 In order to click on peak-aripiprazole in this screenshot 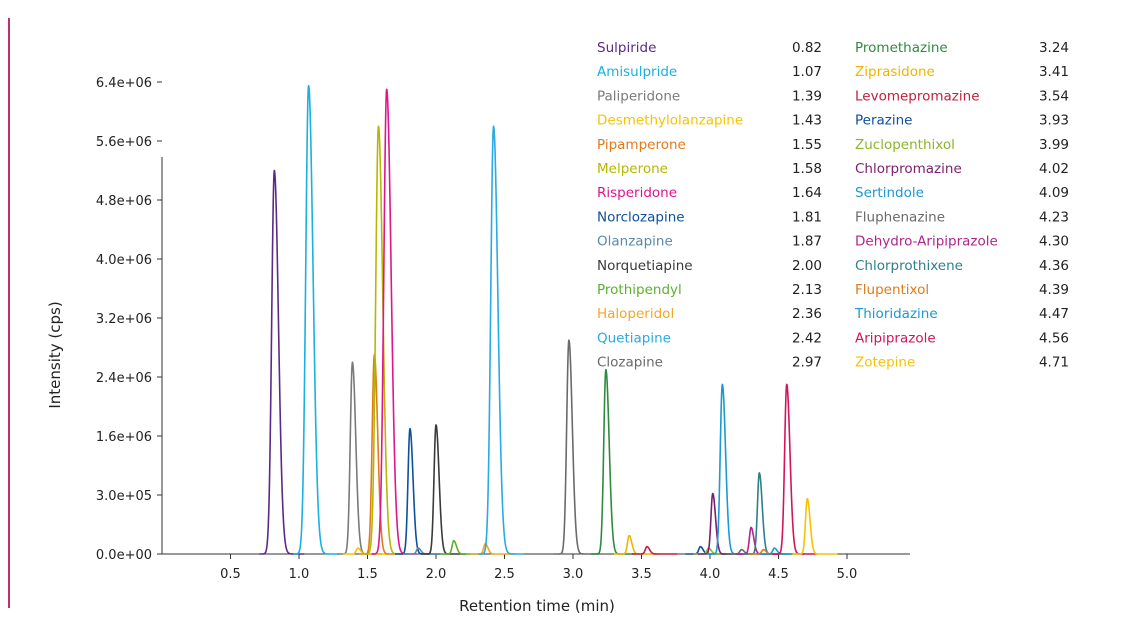, I will do `click(794, 469)`.